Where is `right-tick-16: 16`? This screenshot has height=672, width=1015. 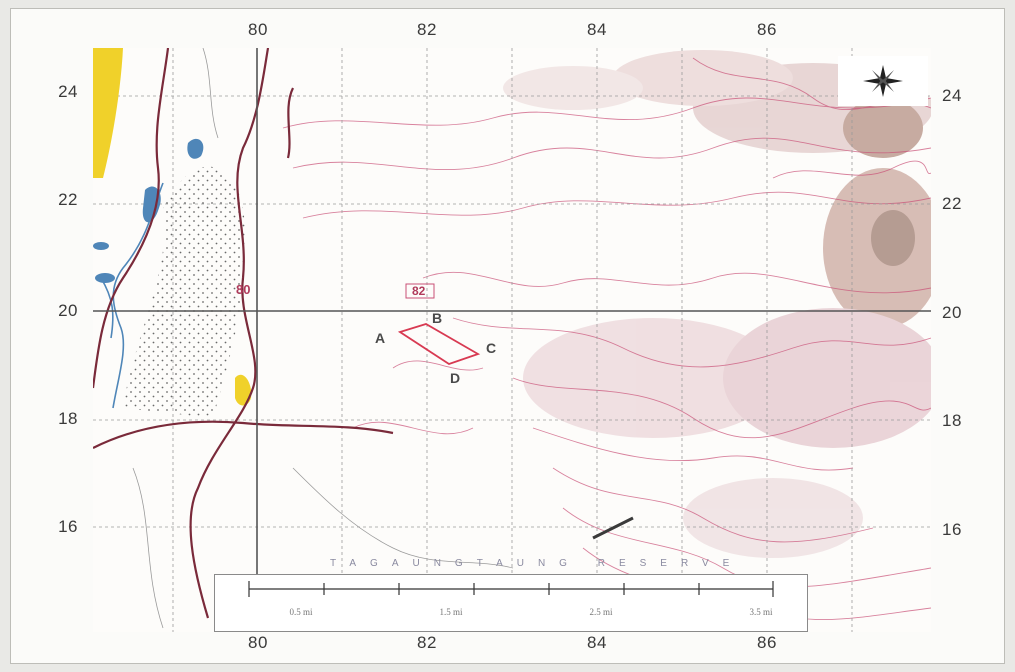 right-tick-16: 16 is located at coordinates (952, 529).